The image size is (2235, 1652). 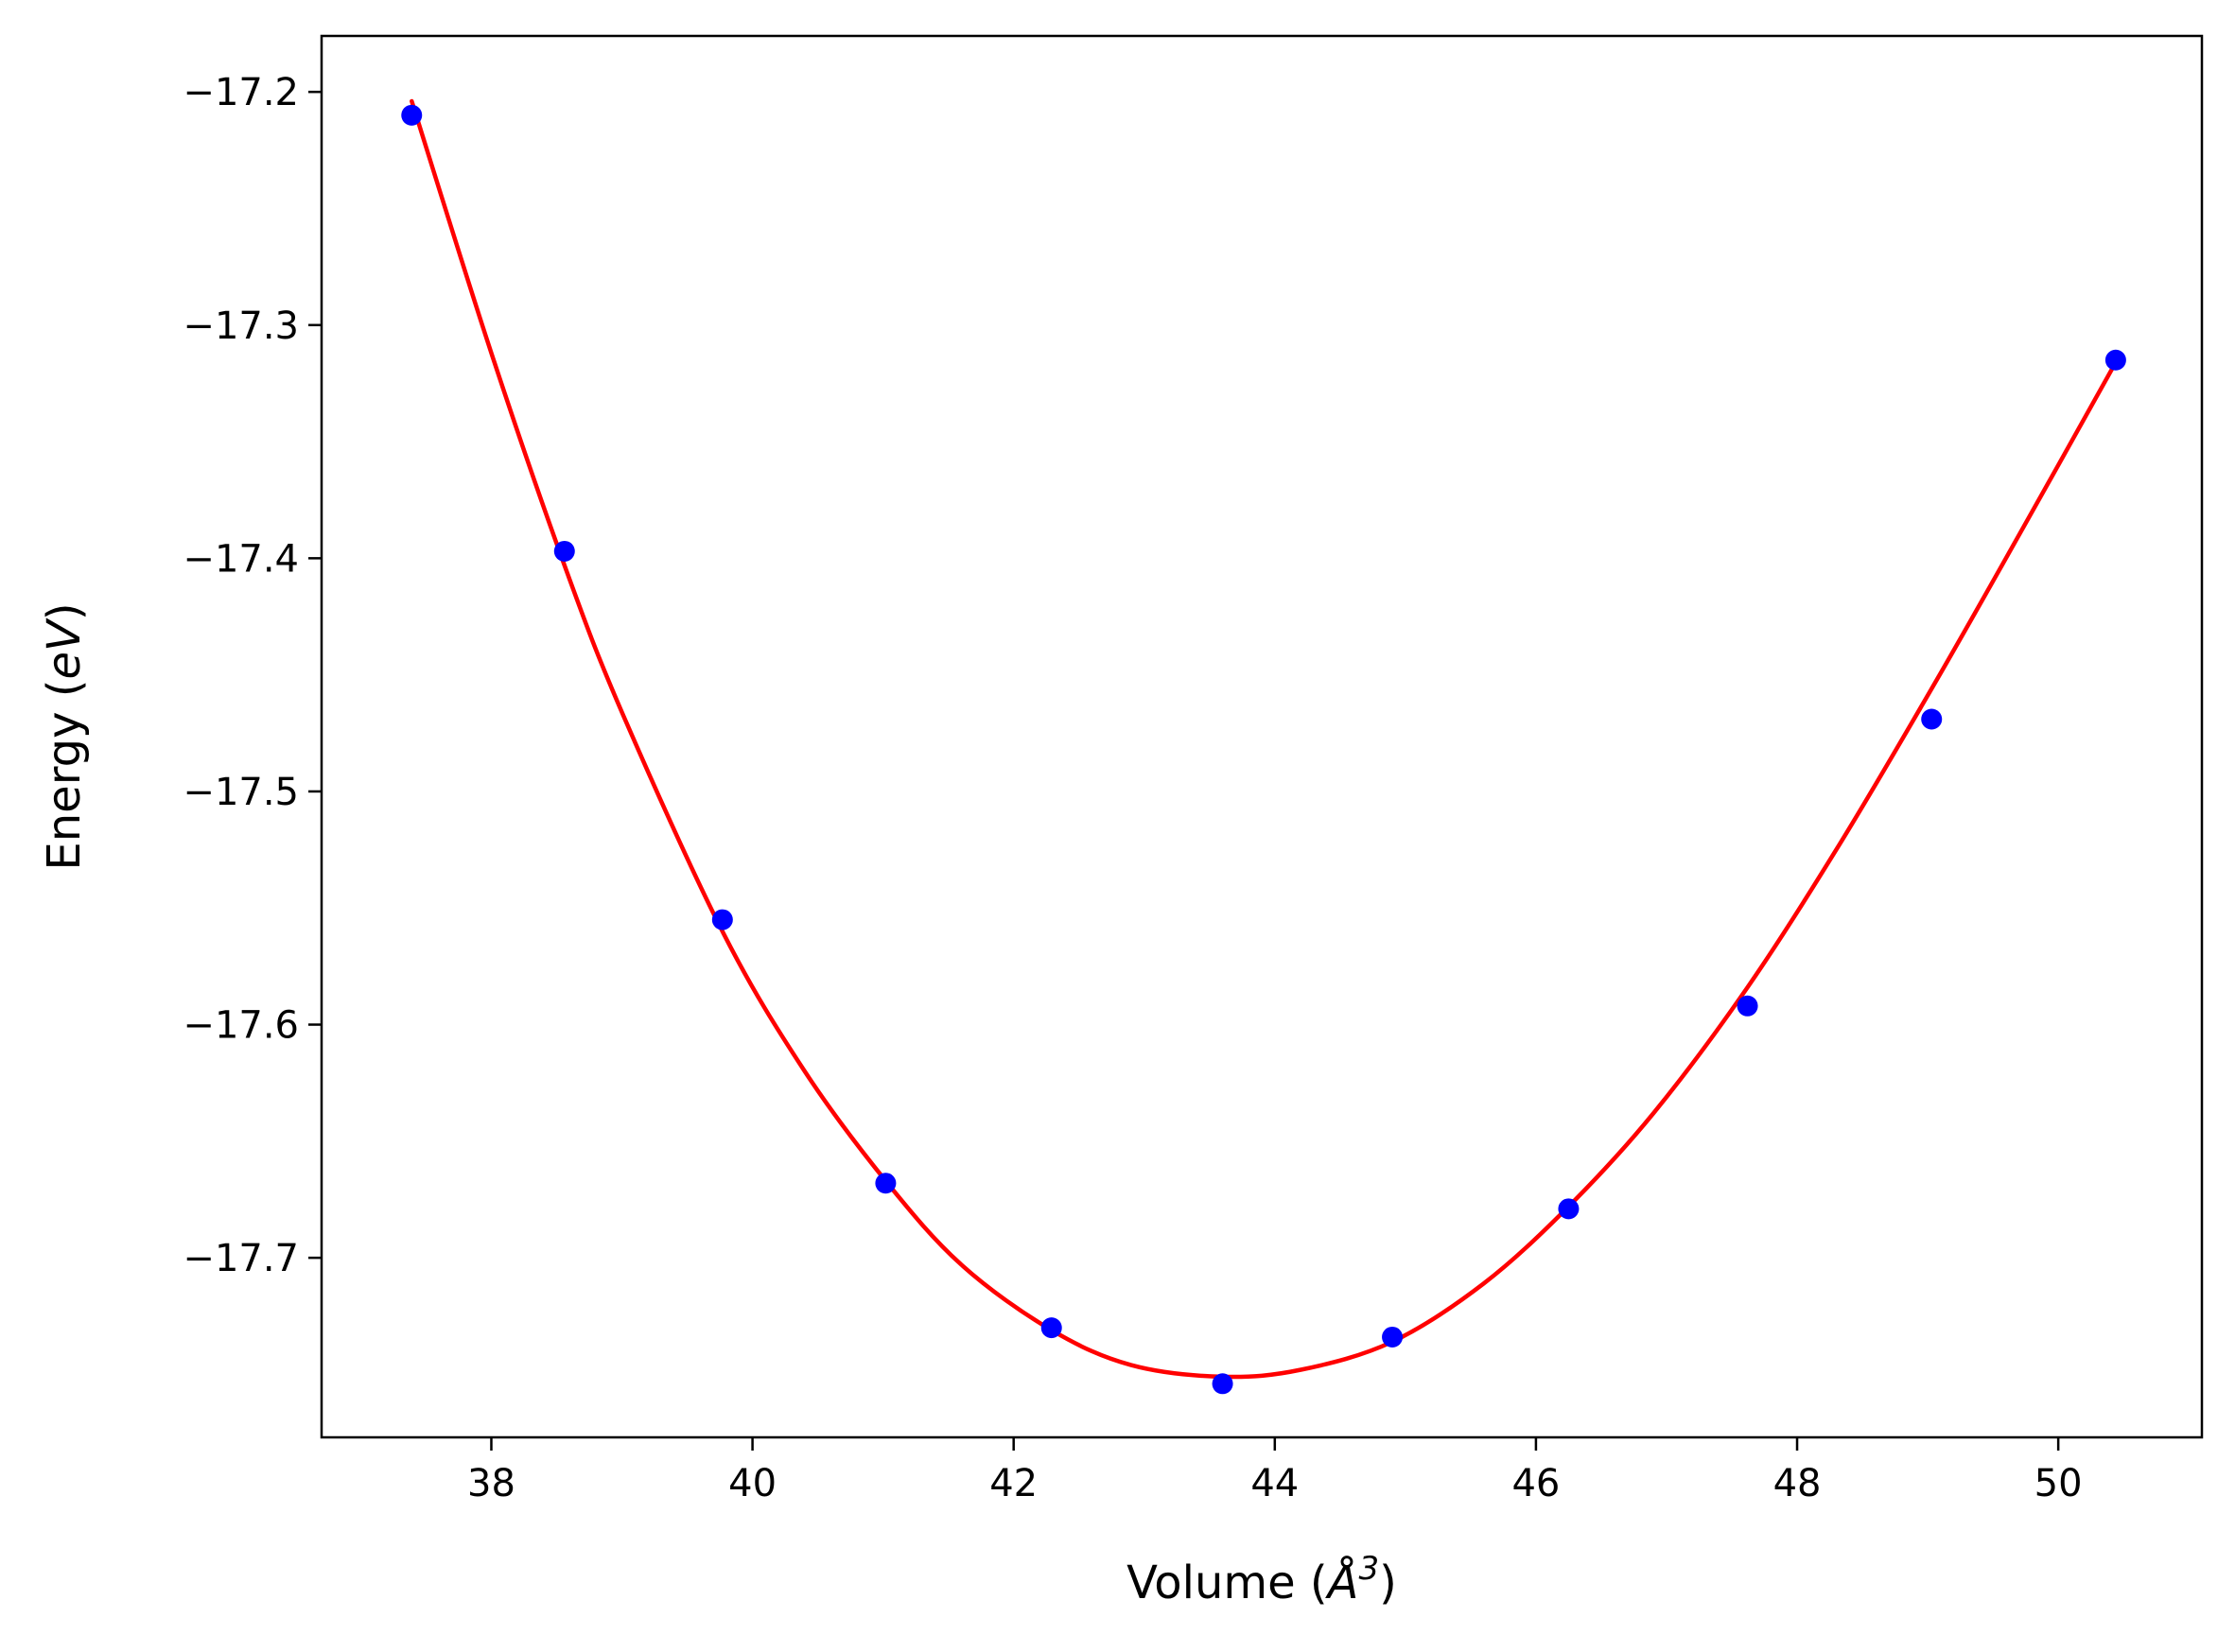 I want to click on x-axis-label-exponent: 3, so click(x=1368, y=1569).